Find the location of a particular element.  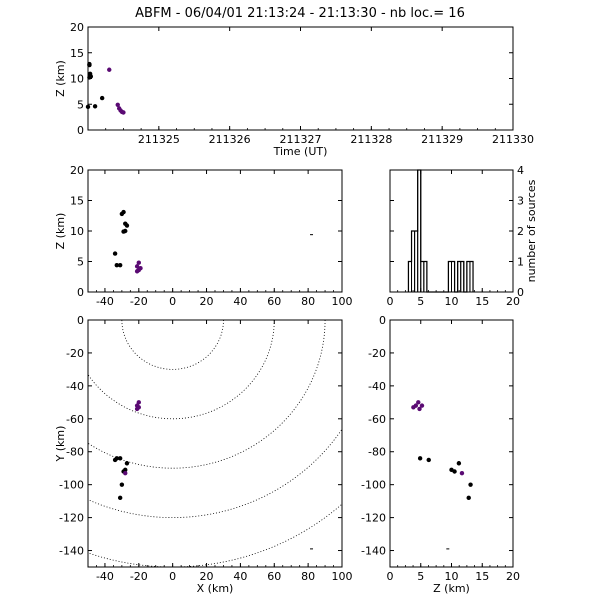

x-tick-label: 60 is located at coordinates (274, 576).